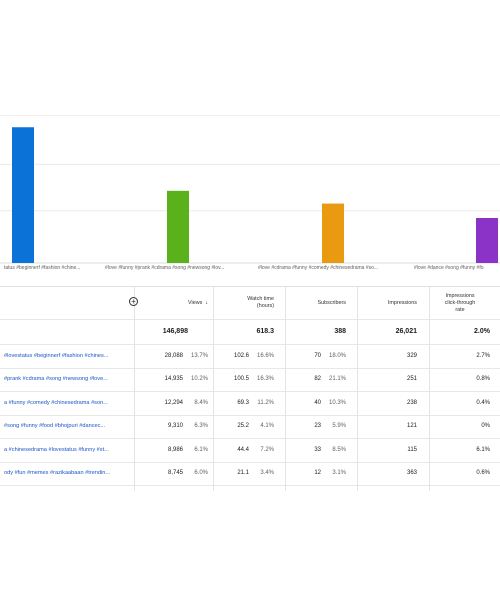 This screenshot has width=500, height=600. Describe the element at coordinates (485, 426) in the screenshot. I see `ctr-cell: 0%` at that location.